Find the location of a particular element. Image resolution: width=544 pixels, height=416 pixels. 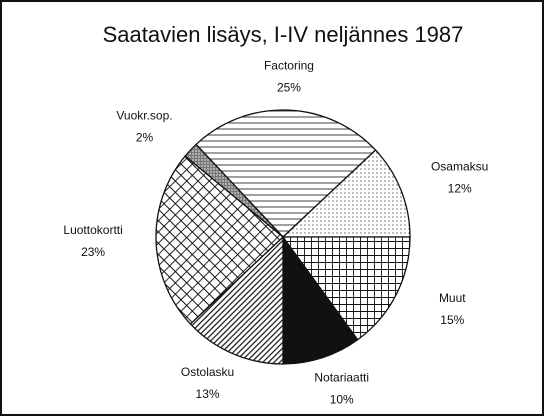

slice-value-label: 10% is located at coordinates (342, 399).